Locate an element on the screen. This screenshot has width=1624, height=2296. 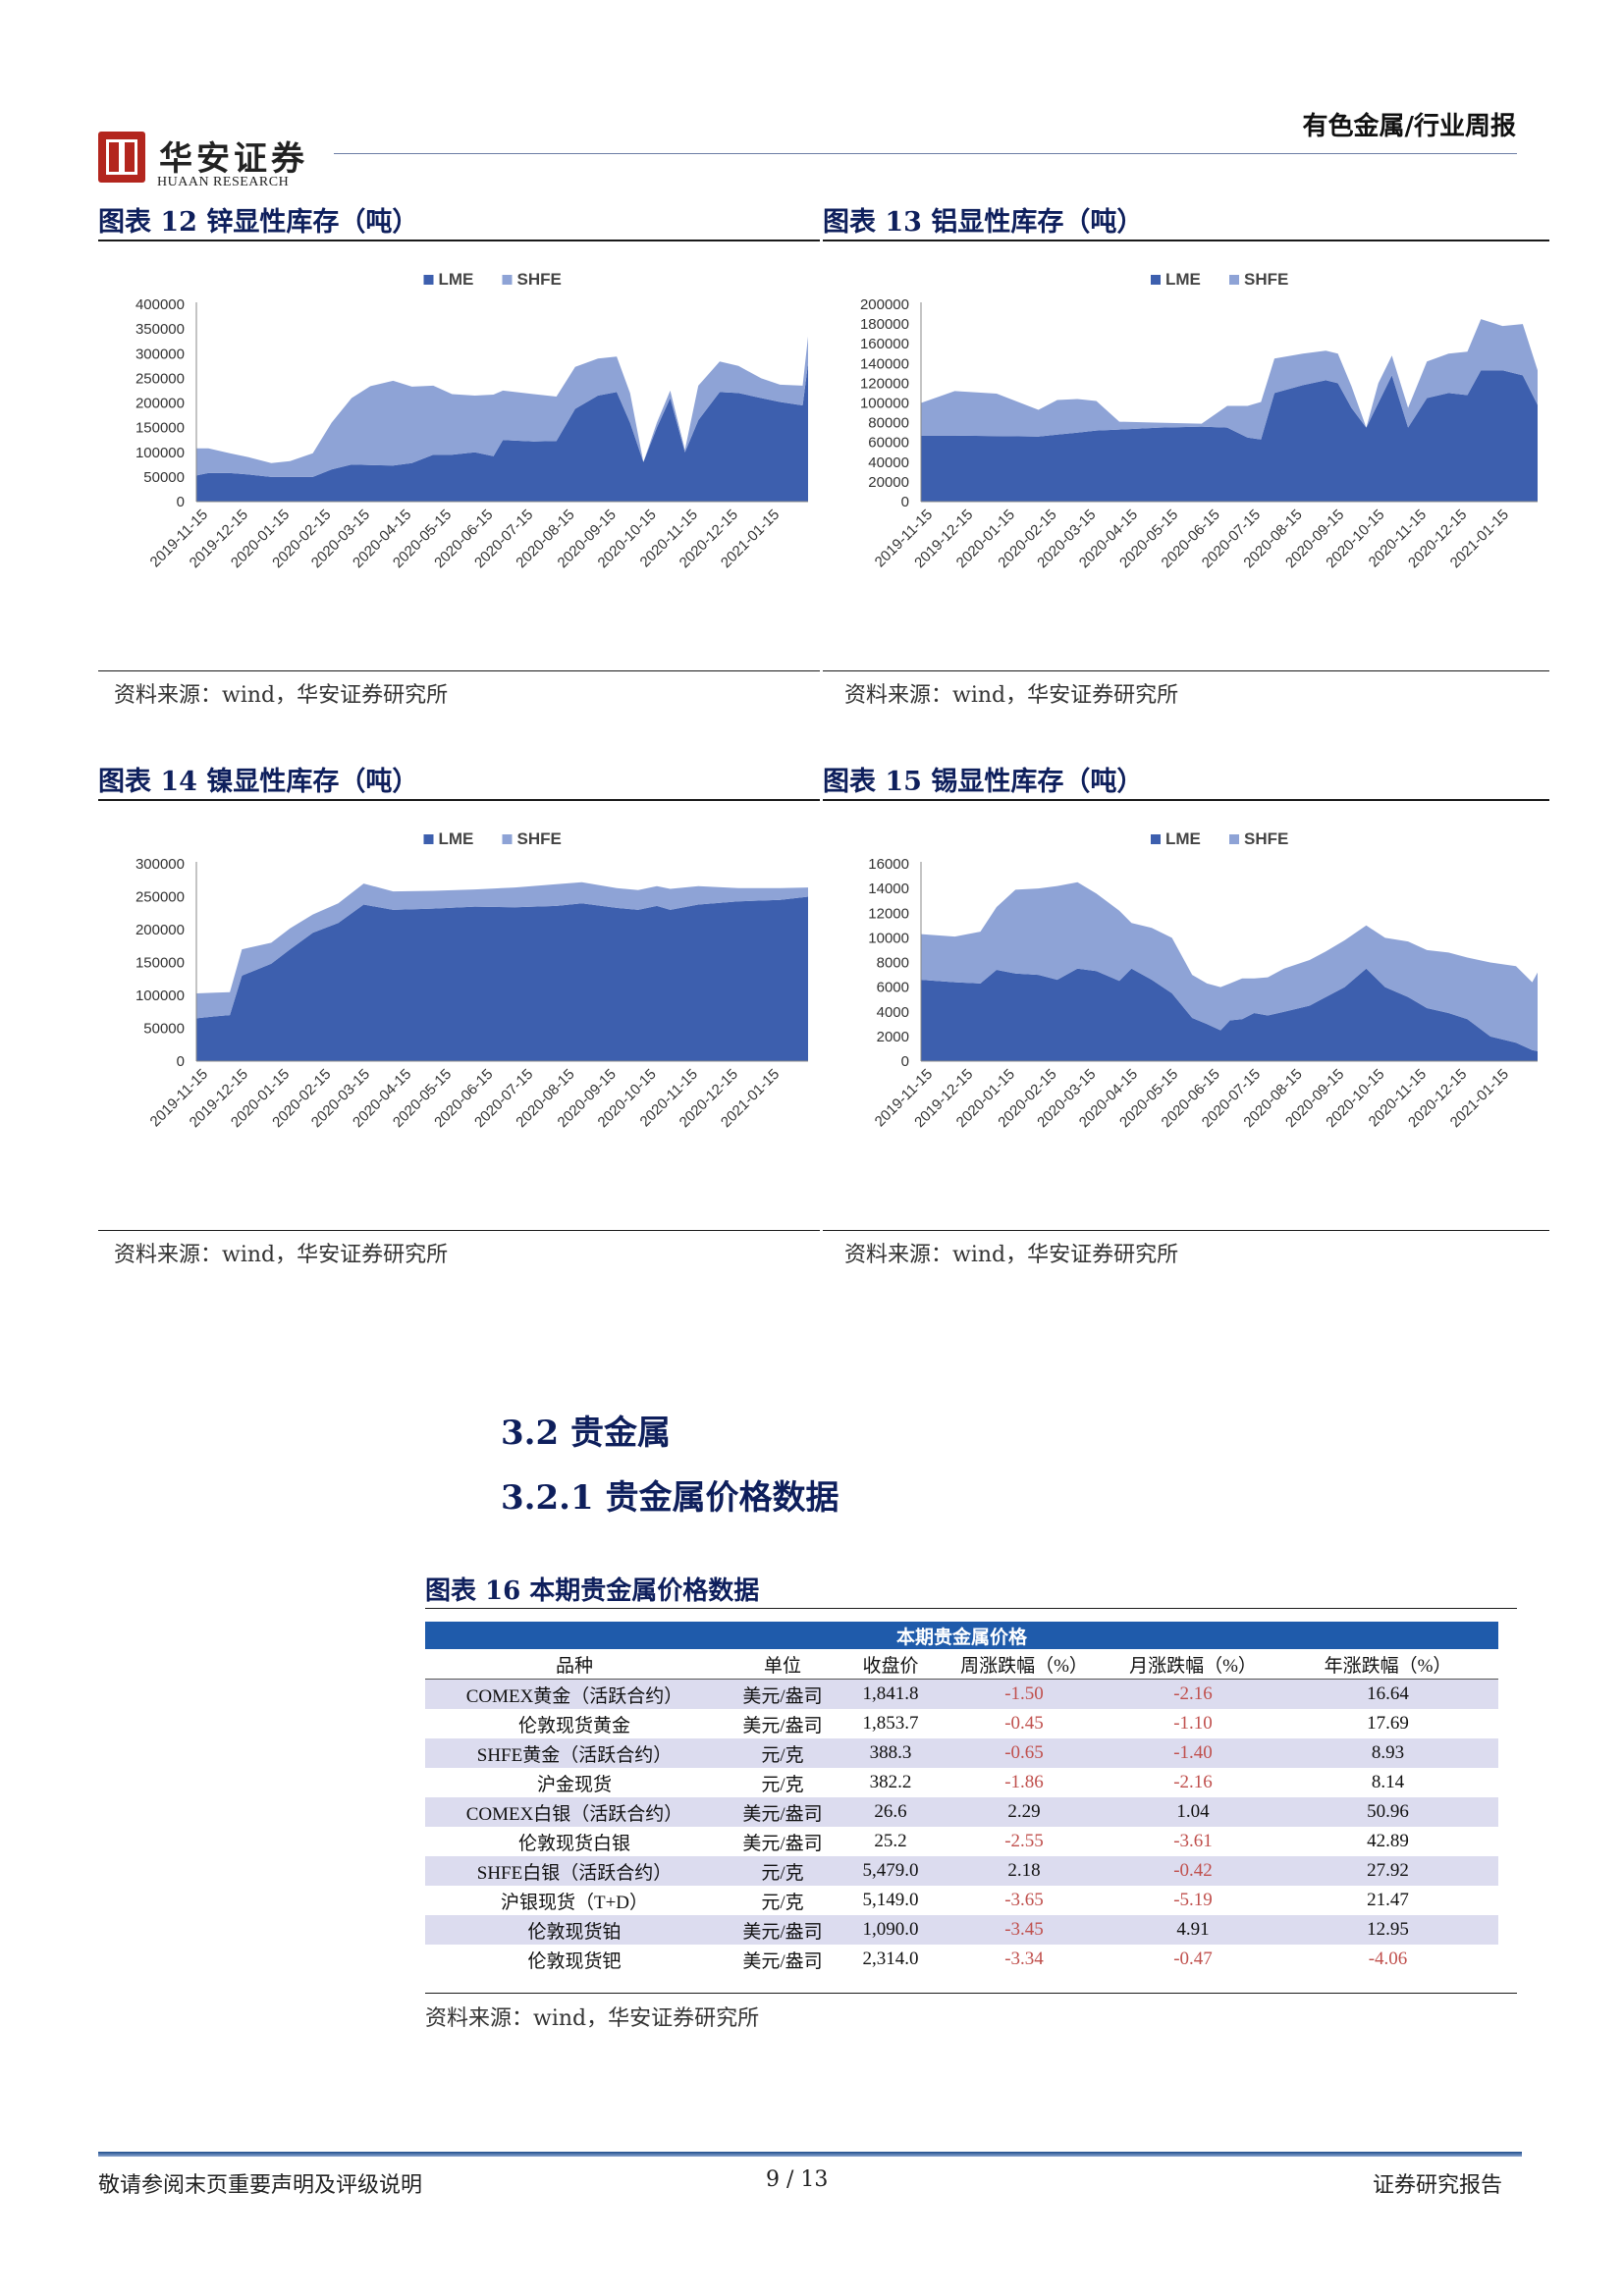
table-cell: -0.42 is located at coordinates (1193, 1871).